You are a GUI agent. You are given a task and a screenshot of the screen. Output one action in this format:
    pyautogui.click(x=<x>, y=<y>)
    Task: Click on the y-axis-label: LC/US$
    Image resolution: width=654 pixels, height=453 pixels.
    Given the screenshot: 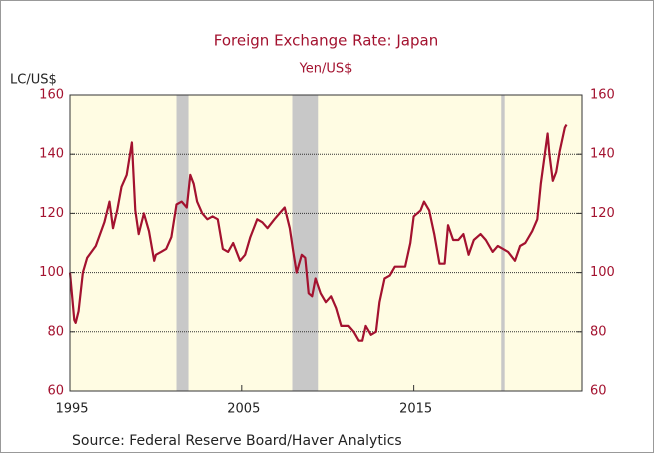 What is the action you would take?
    pyautogui.click(x=33, y=80)
    